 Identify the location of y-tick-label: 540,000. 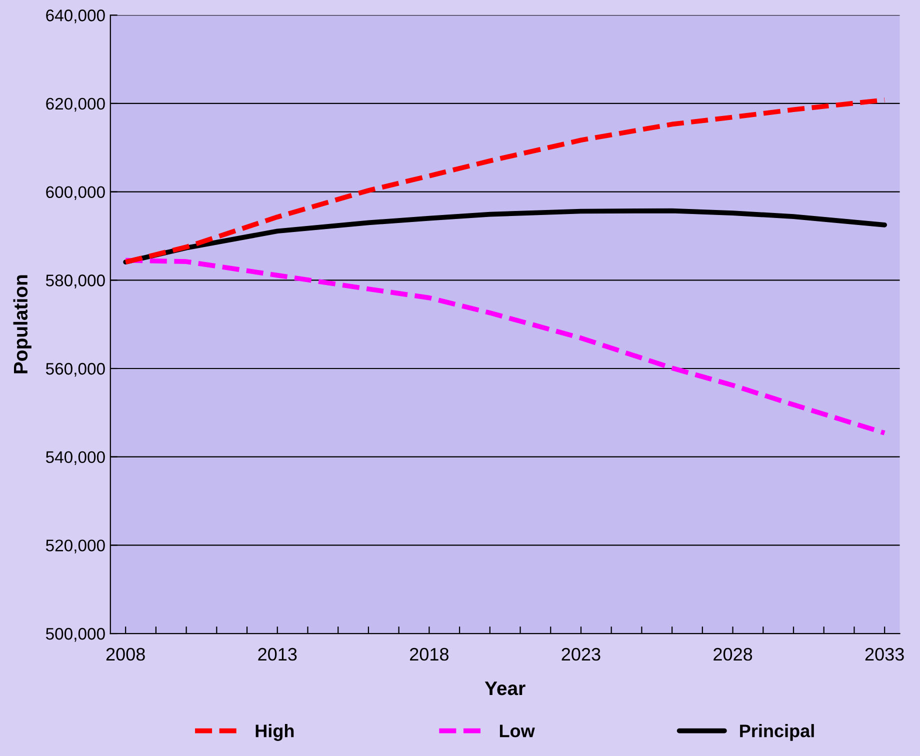
(75, 458).